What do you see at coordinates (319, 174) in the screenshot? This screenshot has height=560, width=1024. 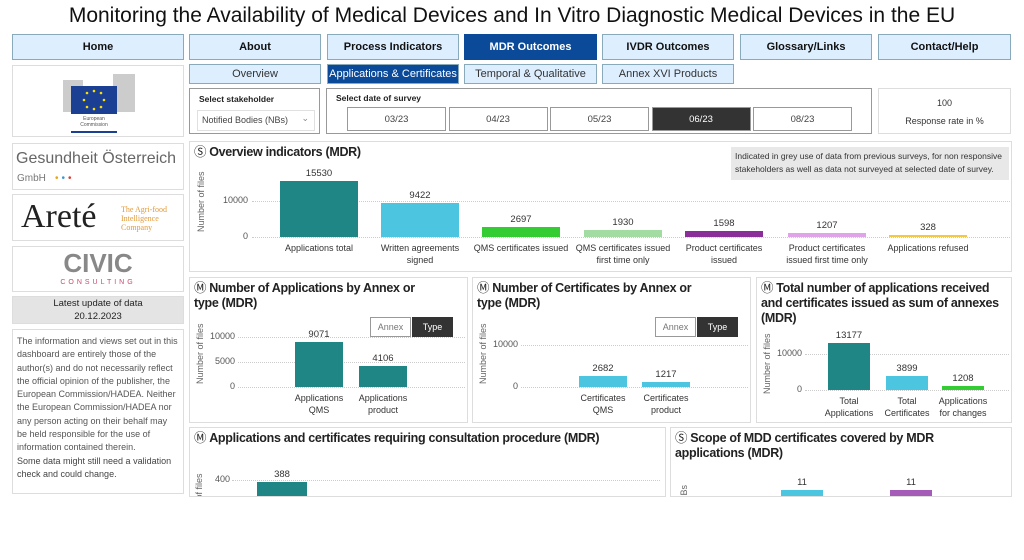 I see `overview-value-label: 15530` at bounding box center [319, 174].